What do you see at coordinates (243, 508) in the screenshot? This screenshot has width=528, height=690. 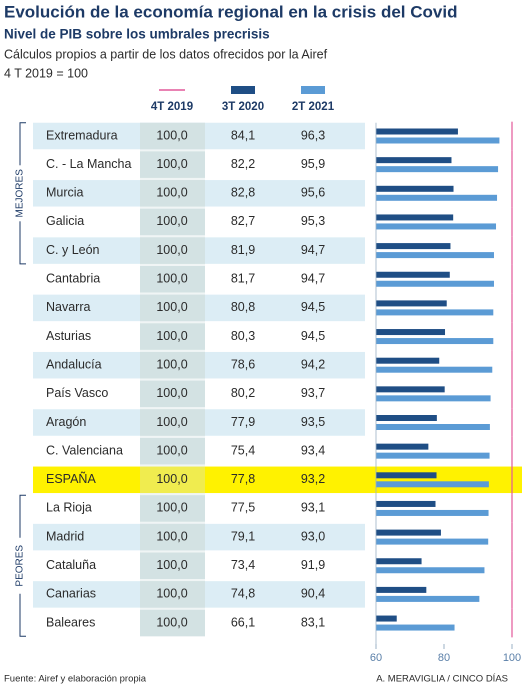 I see `value-label: 77,5` at bounding box center [243, 508].